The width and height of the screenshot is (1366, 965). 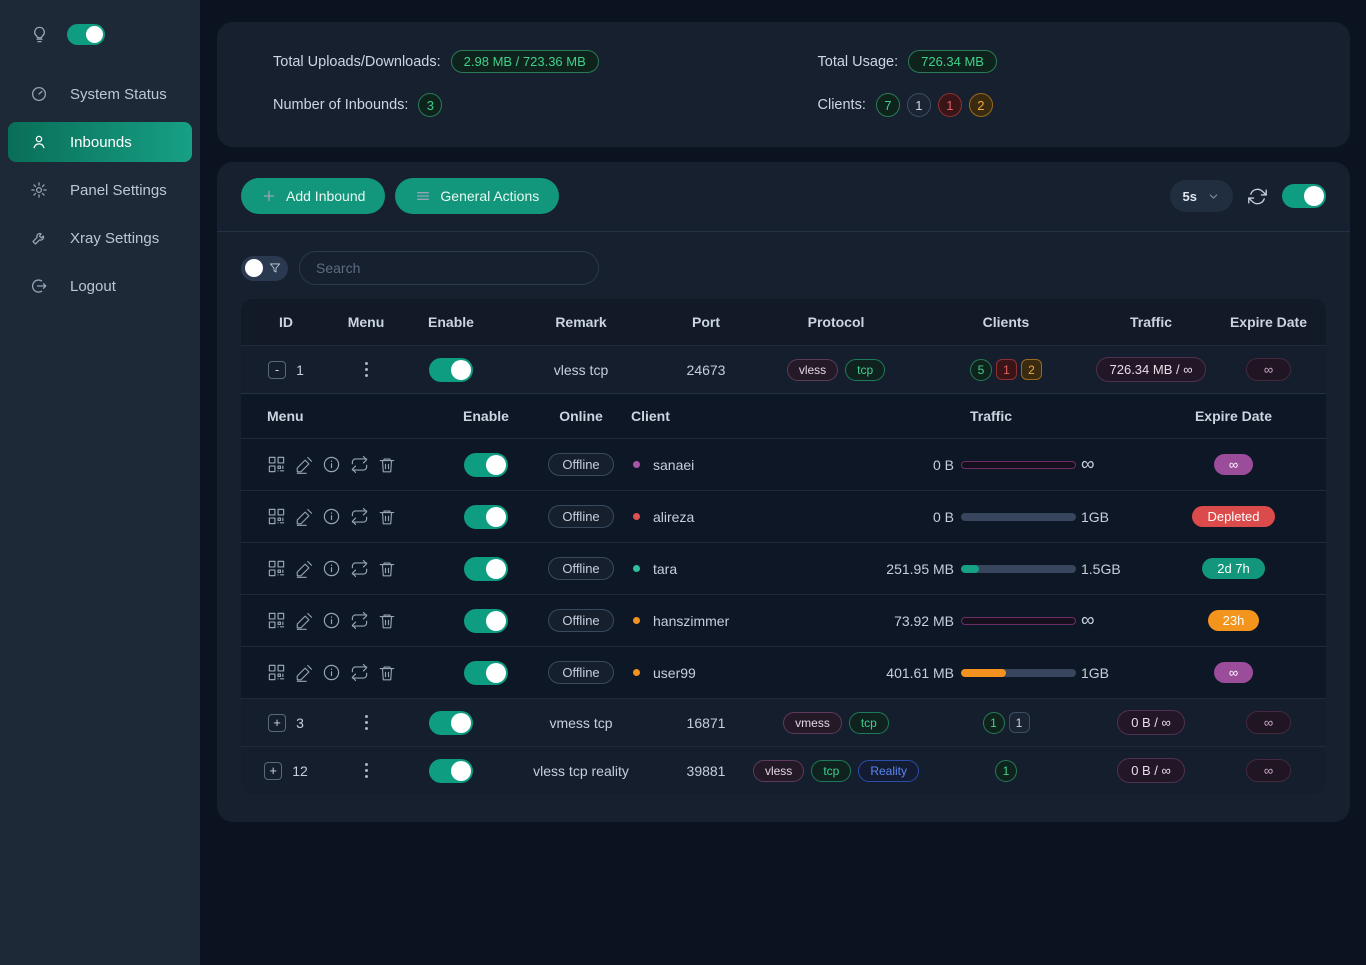 I want to click on theme-row, so click(x=100, y=39).